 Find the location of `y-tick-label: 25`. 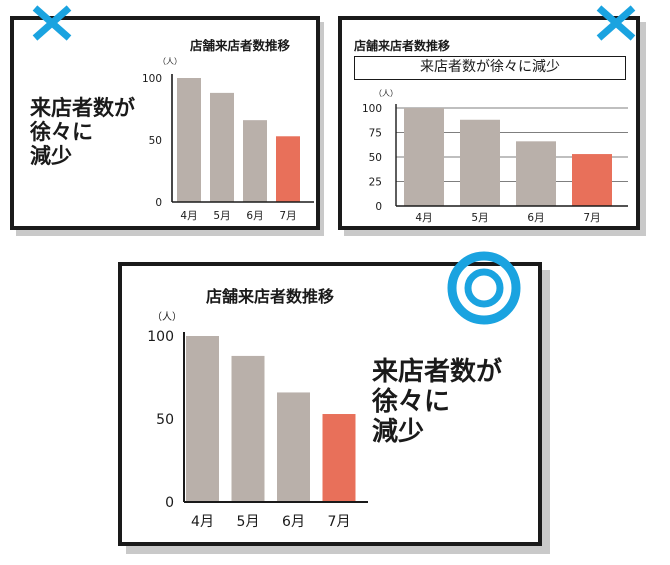

y-tick-label: 25 is located at coordinates (375, 182).